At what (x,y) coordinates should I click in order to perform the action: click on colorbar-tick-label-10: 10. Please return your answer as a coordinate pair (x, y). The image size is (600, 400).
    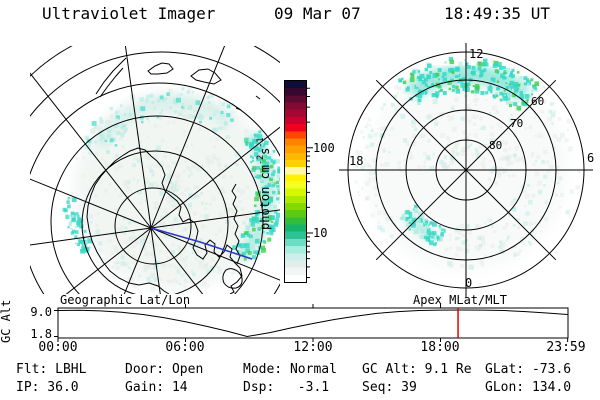
    Looking at the image, I should click on (320, 233).